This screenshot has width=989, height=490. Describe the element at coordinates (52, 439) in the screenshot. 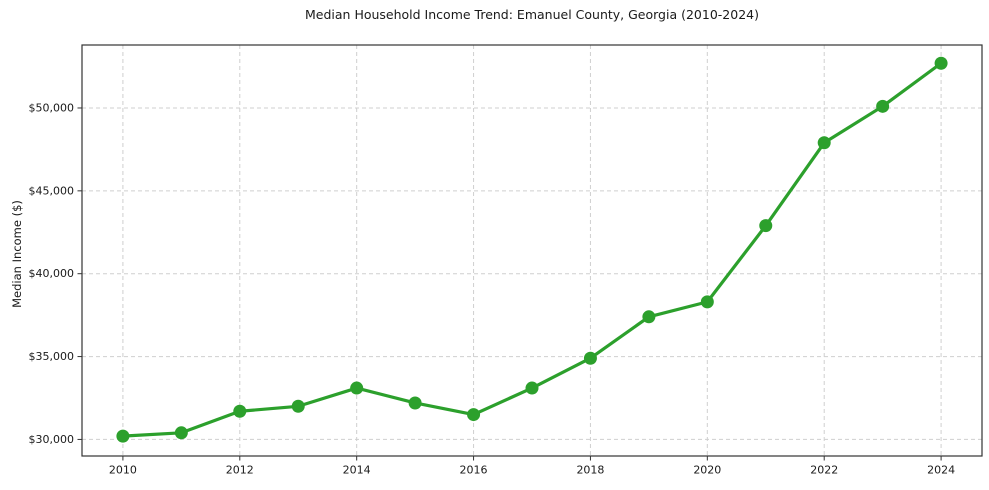

I see `y-tick-label: $30,000` at that location.